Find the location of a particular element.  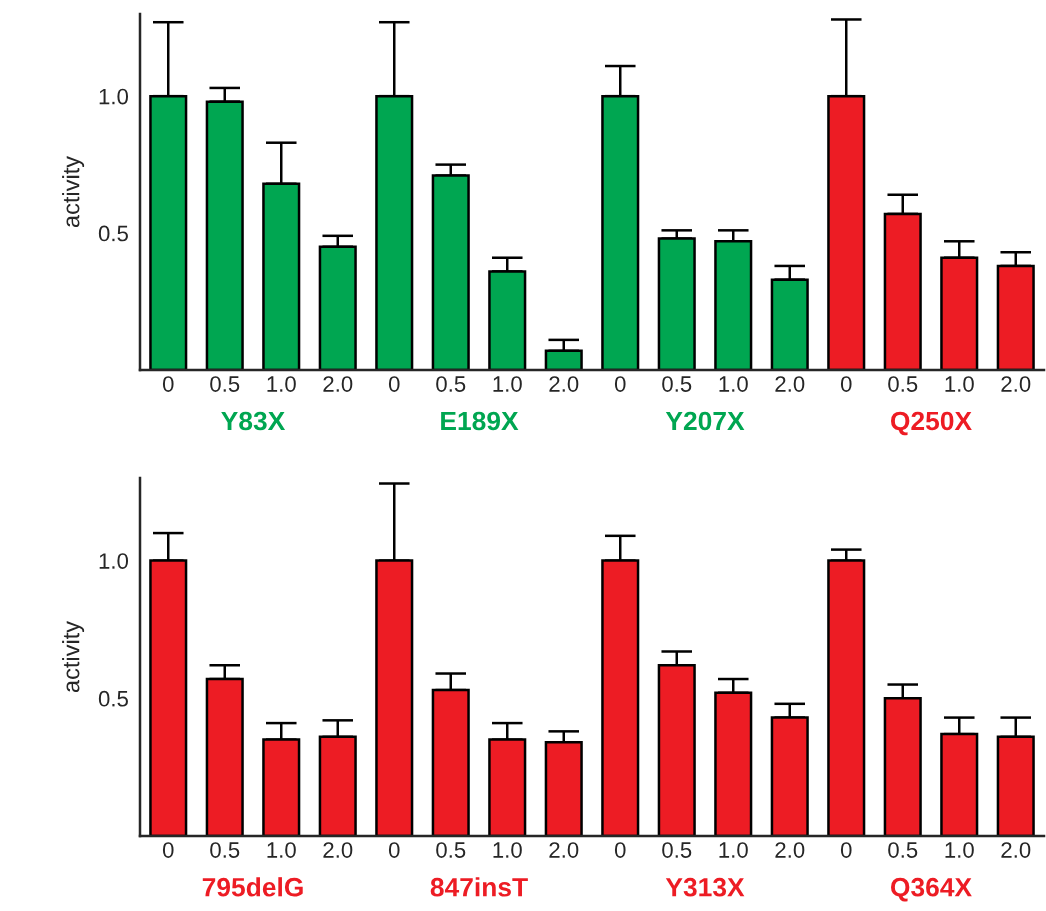

series-label: Q250X is located at coordinates (931, 423).